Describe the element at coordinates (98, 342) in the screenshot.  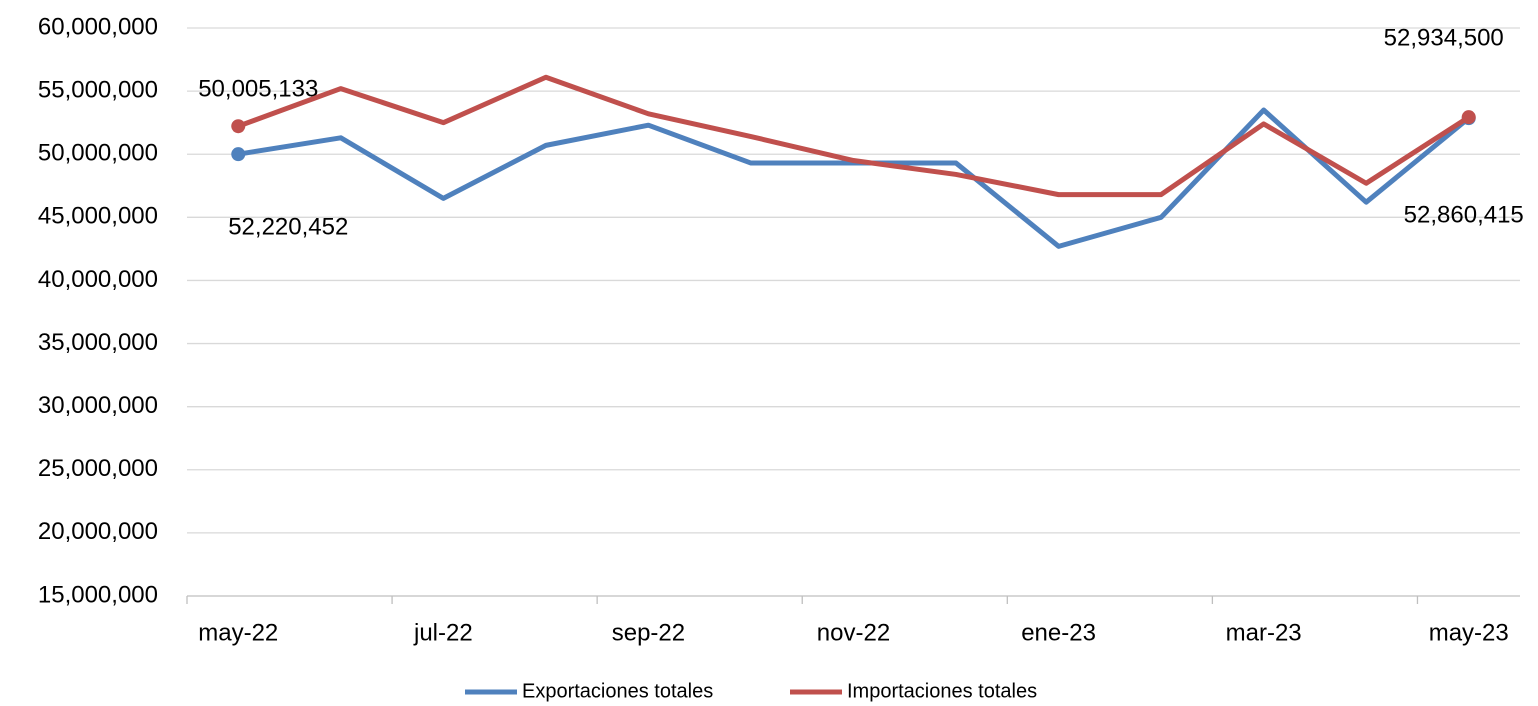
I see `y-tick-label: 35,000,000` at that location.